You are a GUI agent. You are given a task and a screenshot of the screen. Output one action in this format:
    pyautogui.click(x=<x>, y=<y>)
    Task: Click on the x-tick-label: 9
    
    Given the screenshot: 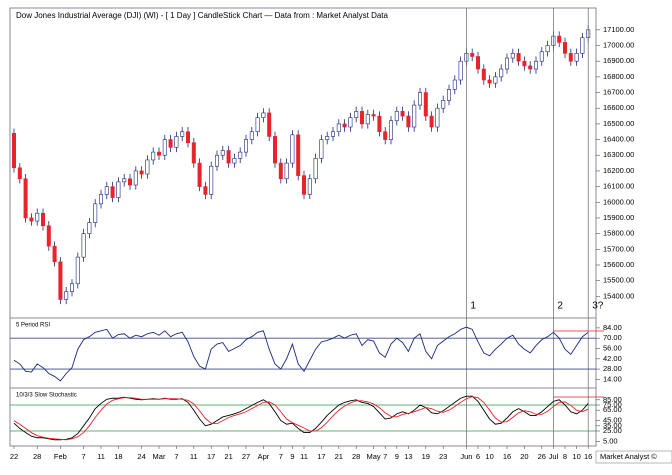 What is the action you would take?
    pyautogui.click(x=397, y=456)
    